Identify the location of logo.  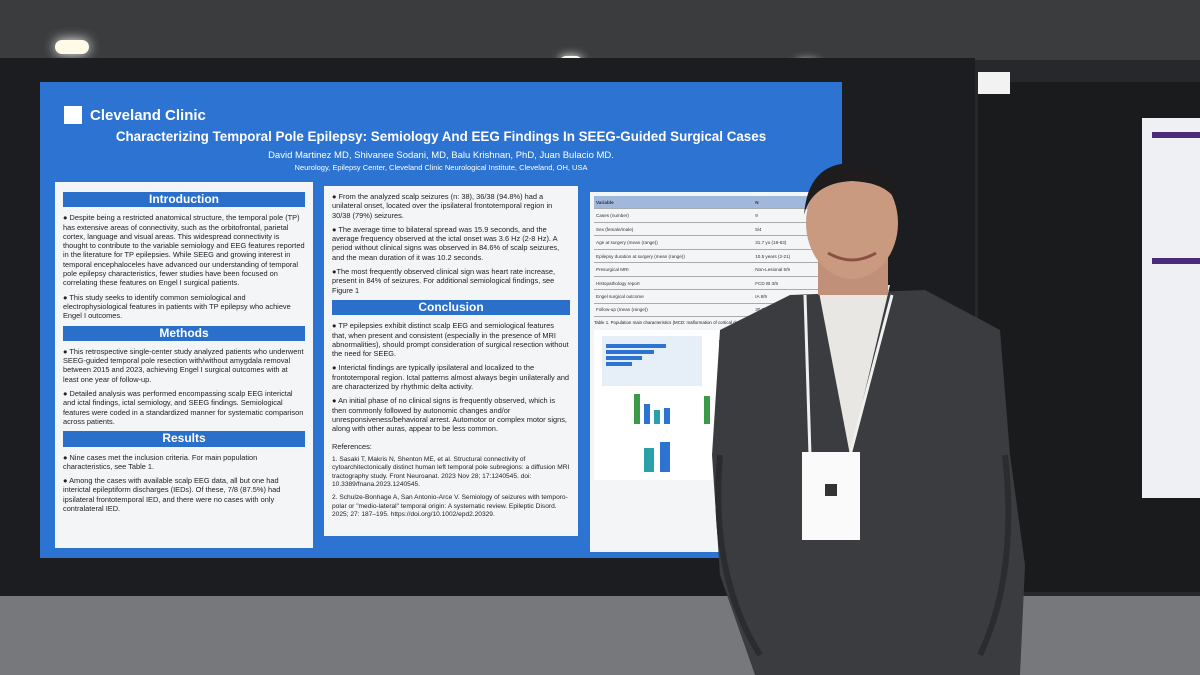
(73, 115).